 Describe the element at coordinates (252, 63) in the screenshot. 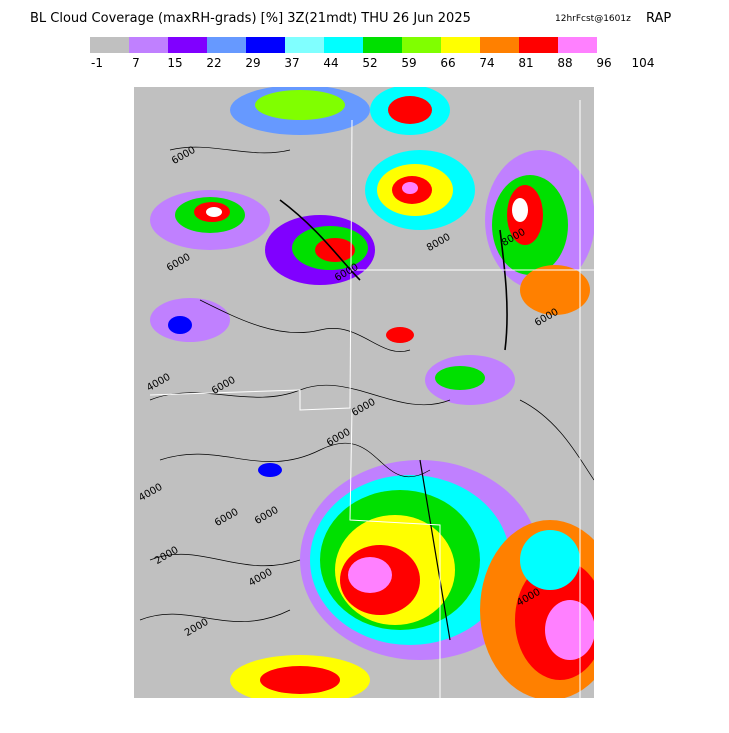

I see `colorbar-label: 29` at that location.